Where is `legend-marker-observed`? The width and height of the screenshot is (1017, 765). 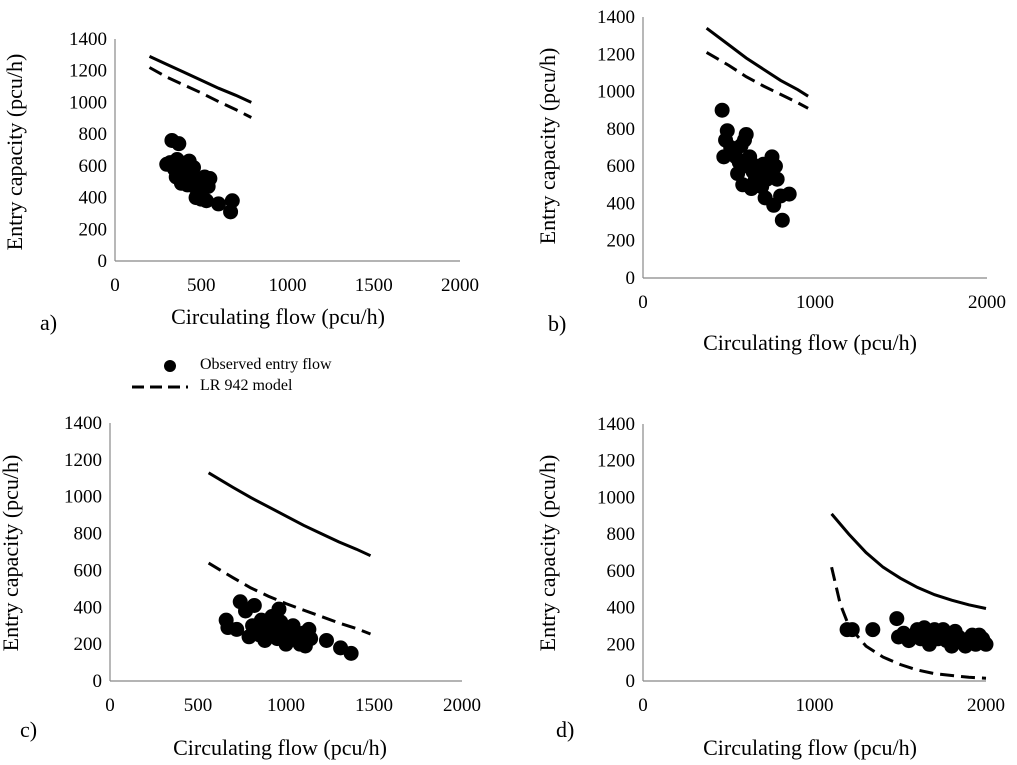 legend-marker-observed is located at coordinates (170, 366).